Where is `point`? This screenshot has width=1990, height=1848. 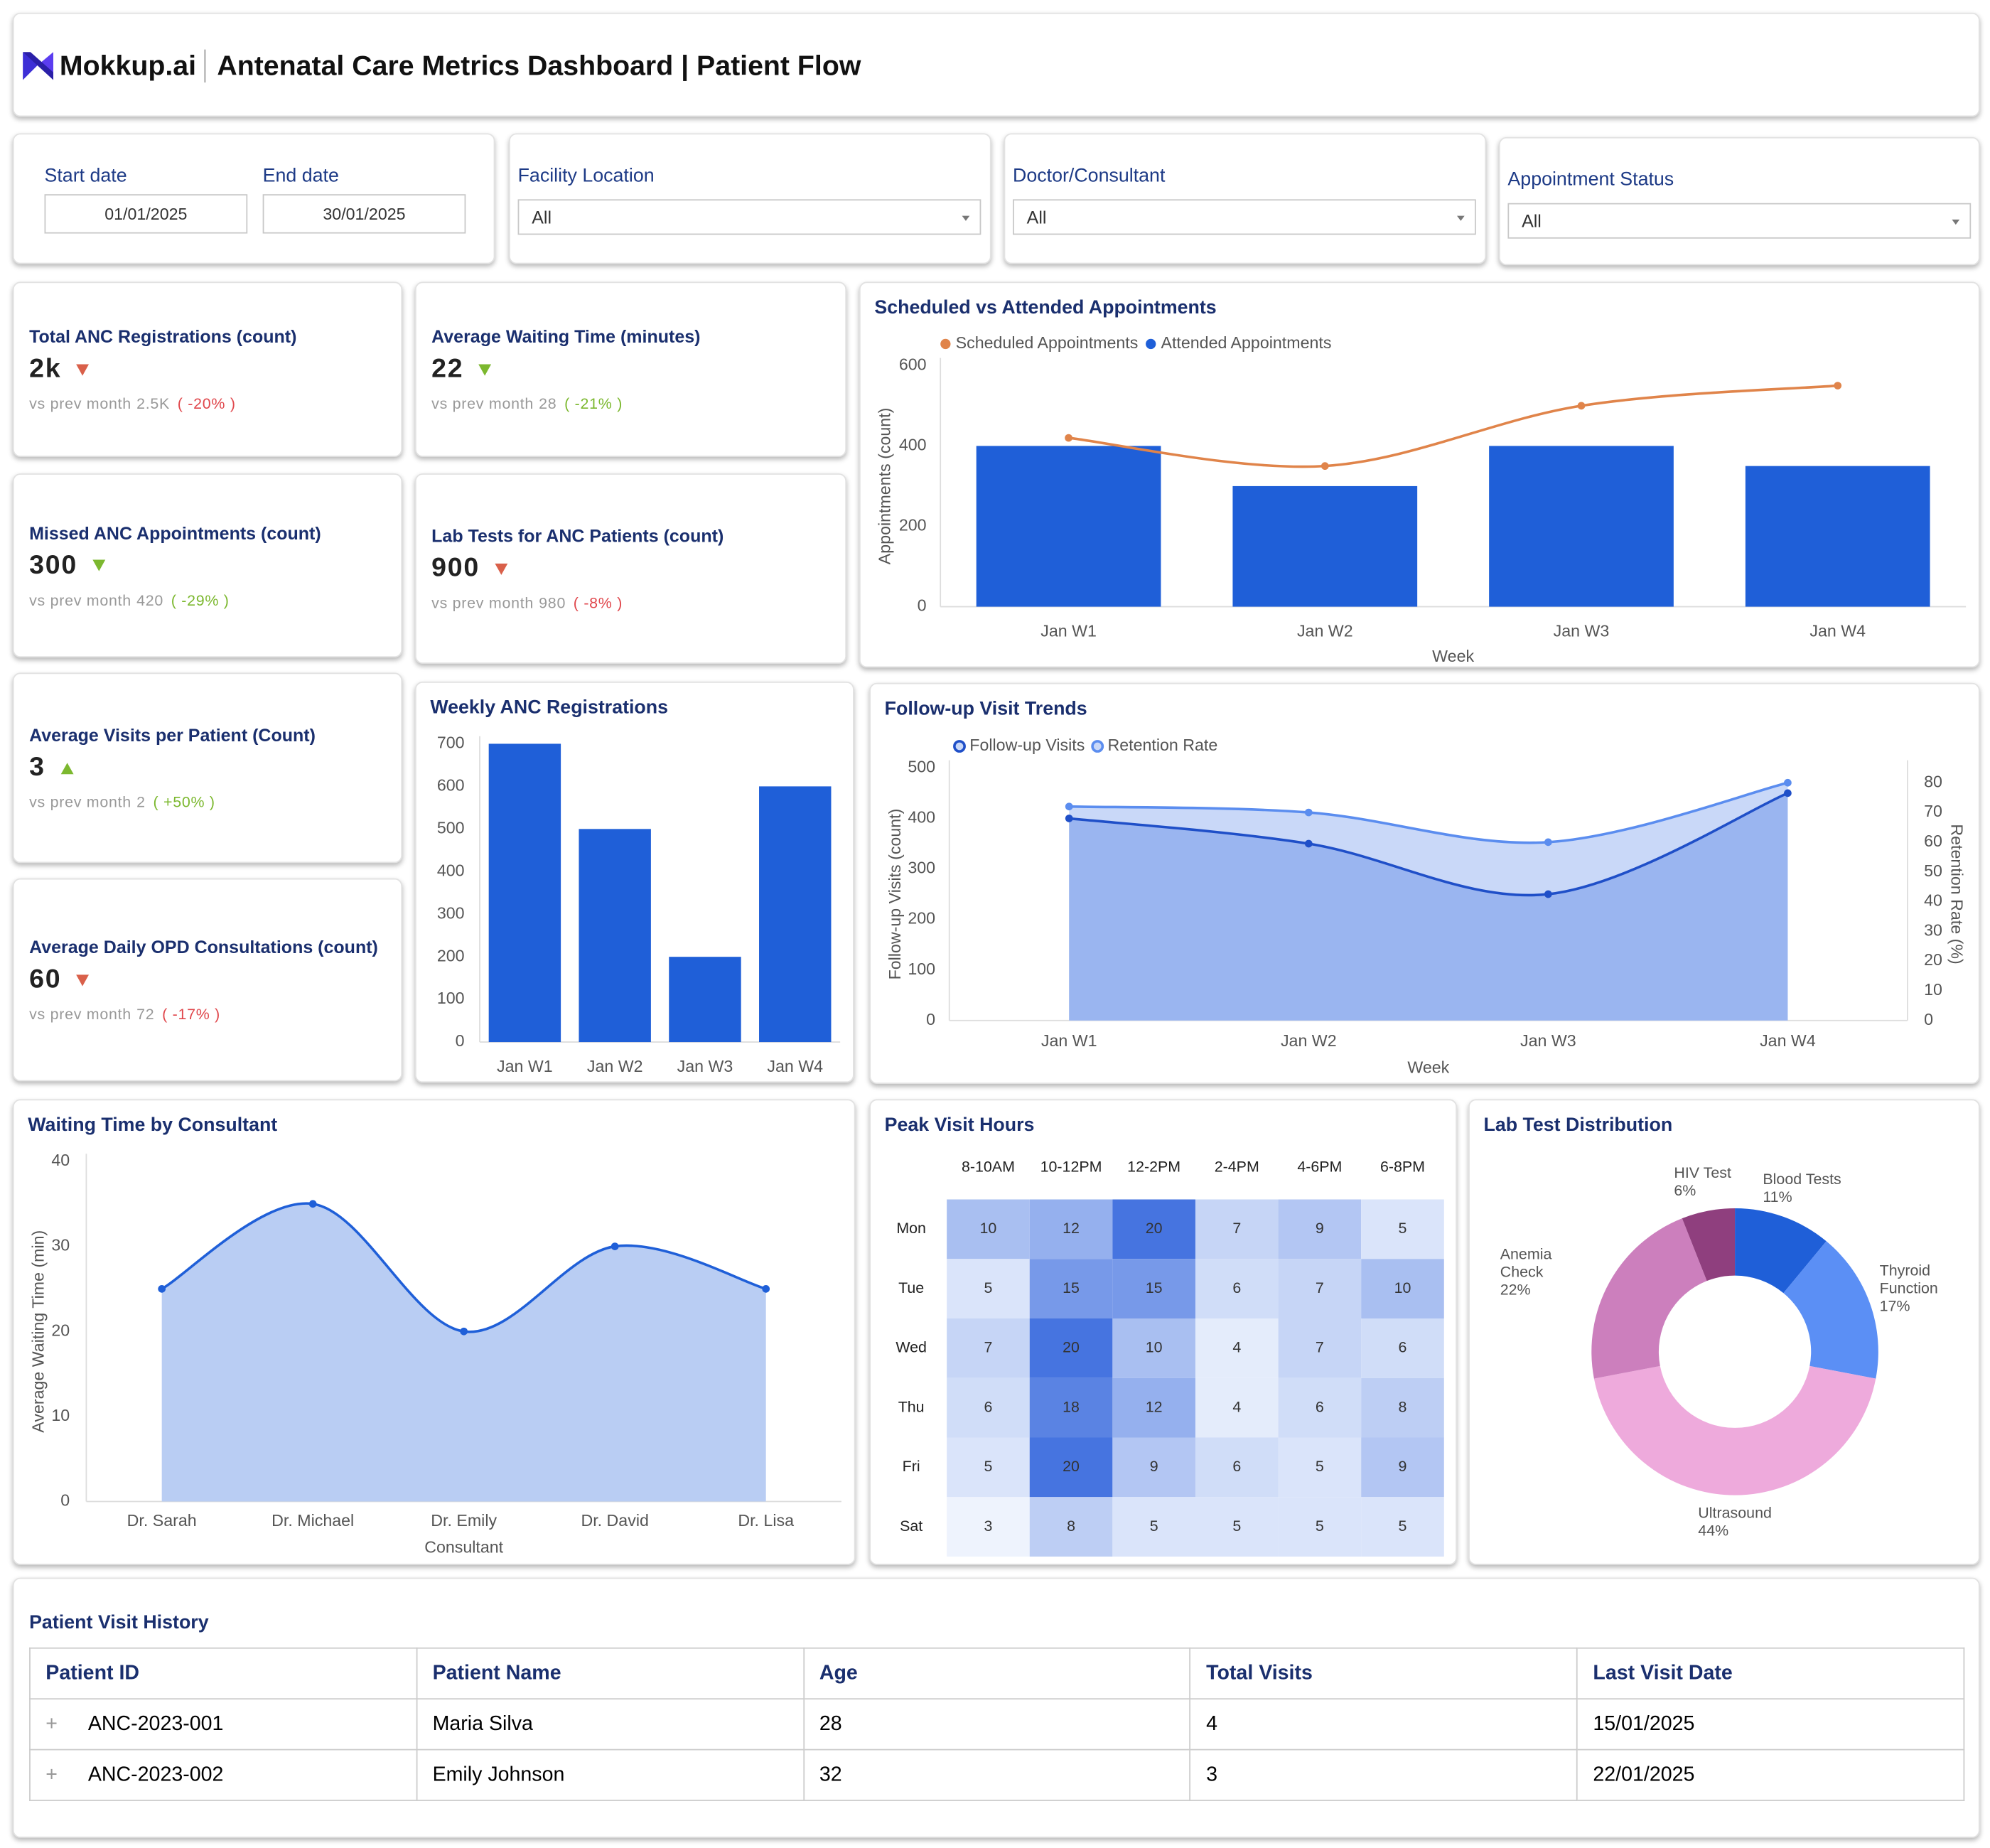 point is located at coordinates (1788, 783).